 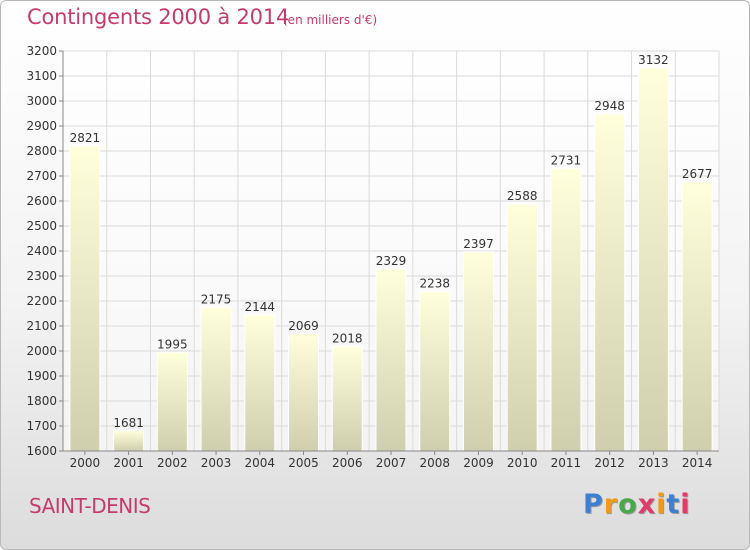 I want to click on x-tick-label: 2012, so click(x=609, y=463).